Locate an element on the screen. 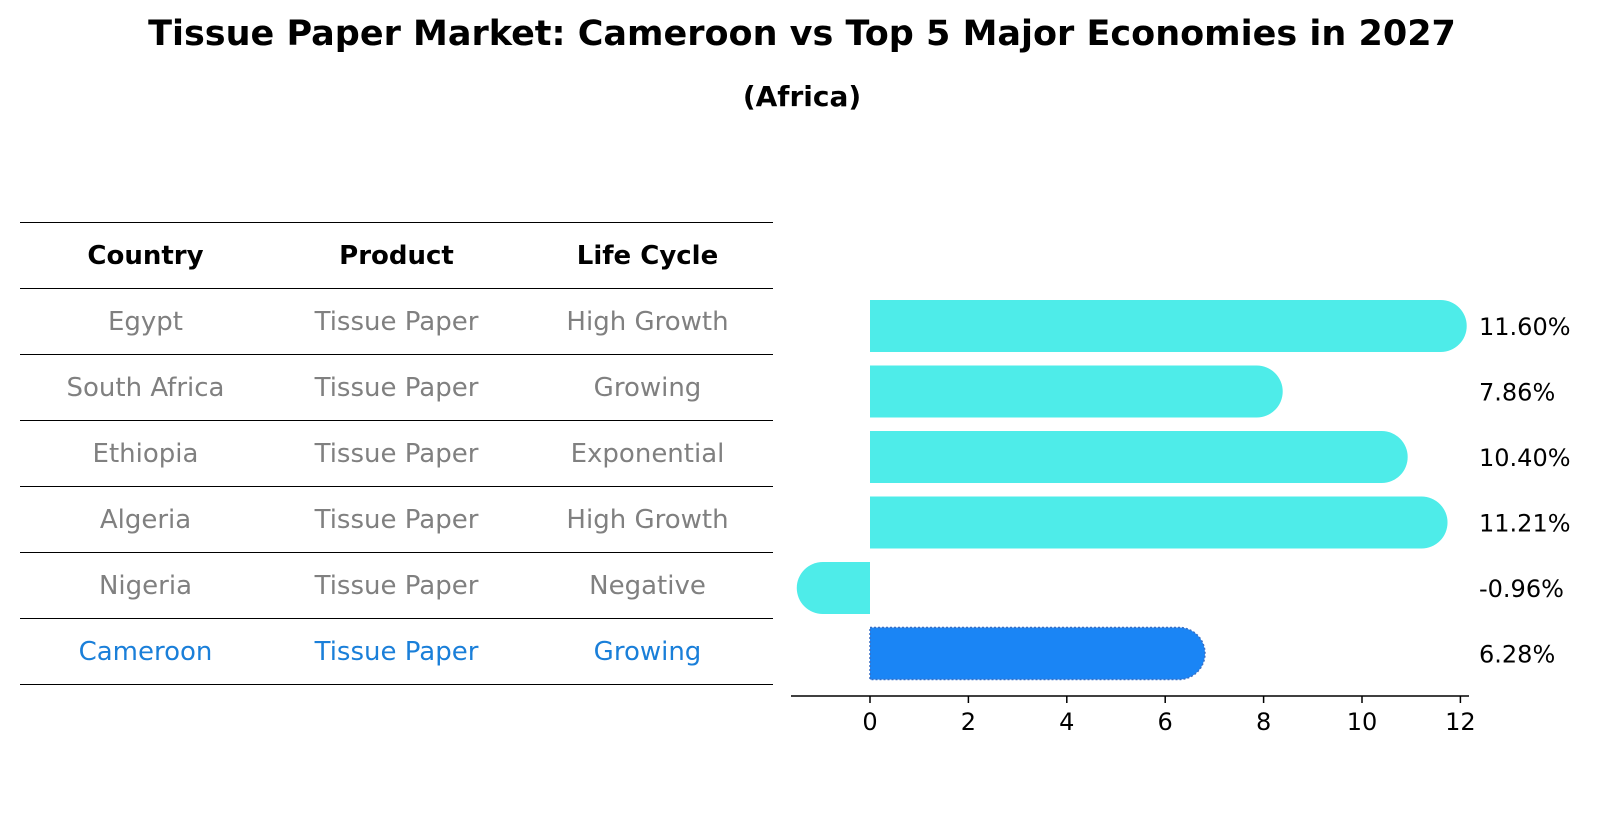  cell-country: South Africa is located at coordinates (145, 387).